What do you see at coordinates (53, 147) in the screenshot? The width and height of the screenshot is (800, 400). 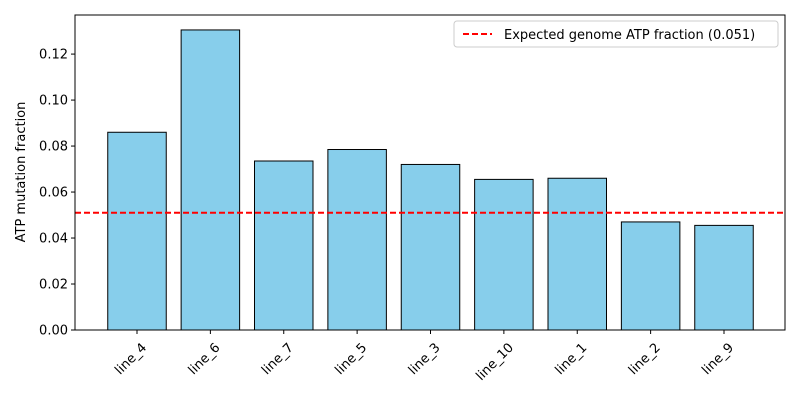 I see `y-tick-label: 0.08` at bounding box center [53, 147].